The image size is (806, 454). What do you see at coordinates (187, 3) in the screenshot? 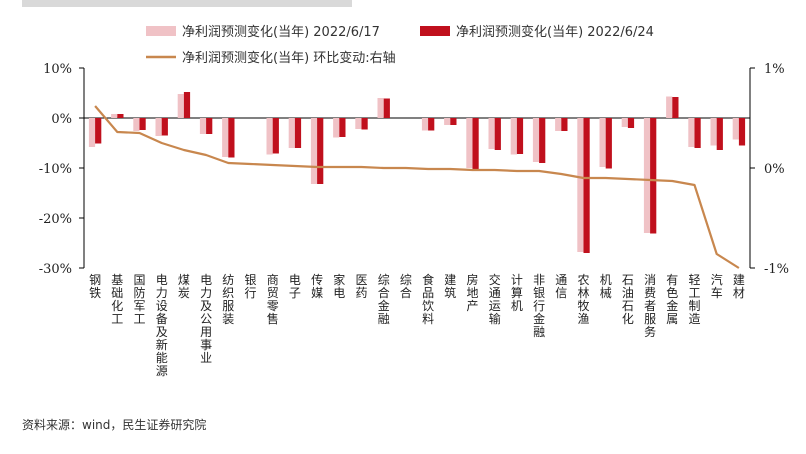
I see `title-strip` at bounding box center [187, 3].